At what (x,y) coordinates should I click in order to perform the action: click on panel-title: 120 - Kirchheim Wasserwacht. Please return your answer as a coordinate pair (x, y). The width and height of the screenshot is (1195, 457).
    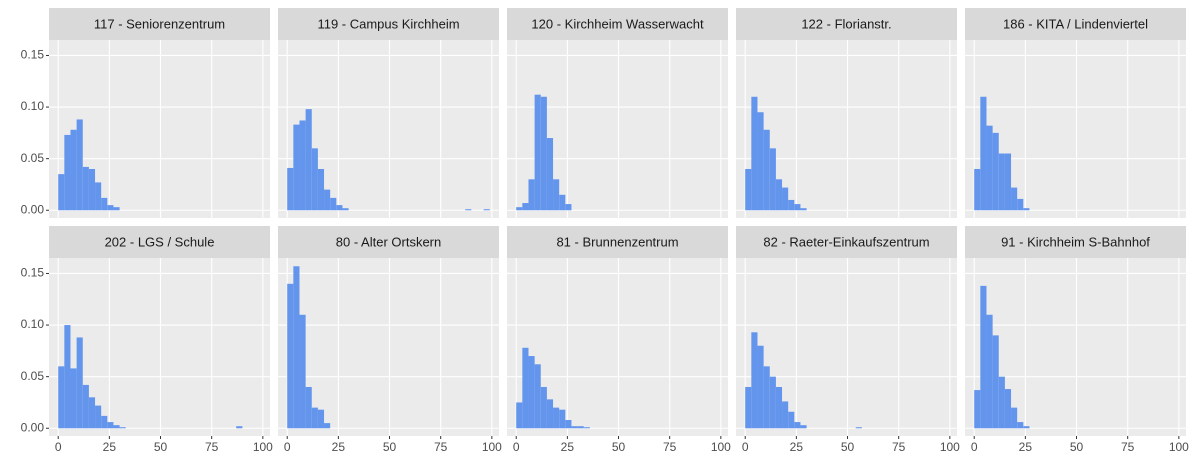
    Looking at the image, I should click on (617, 23).